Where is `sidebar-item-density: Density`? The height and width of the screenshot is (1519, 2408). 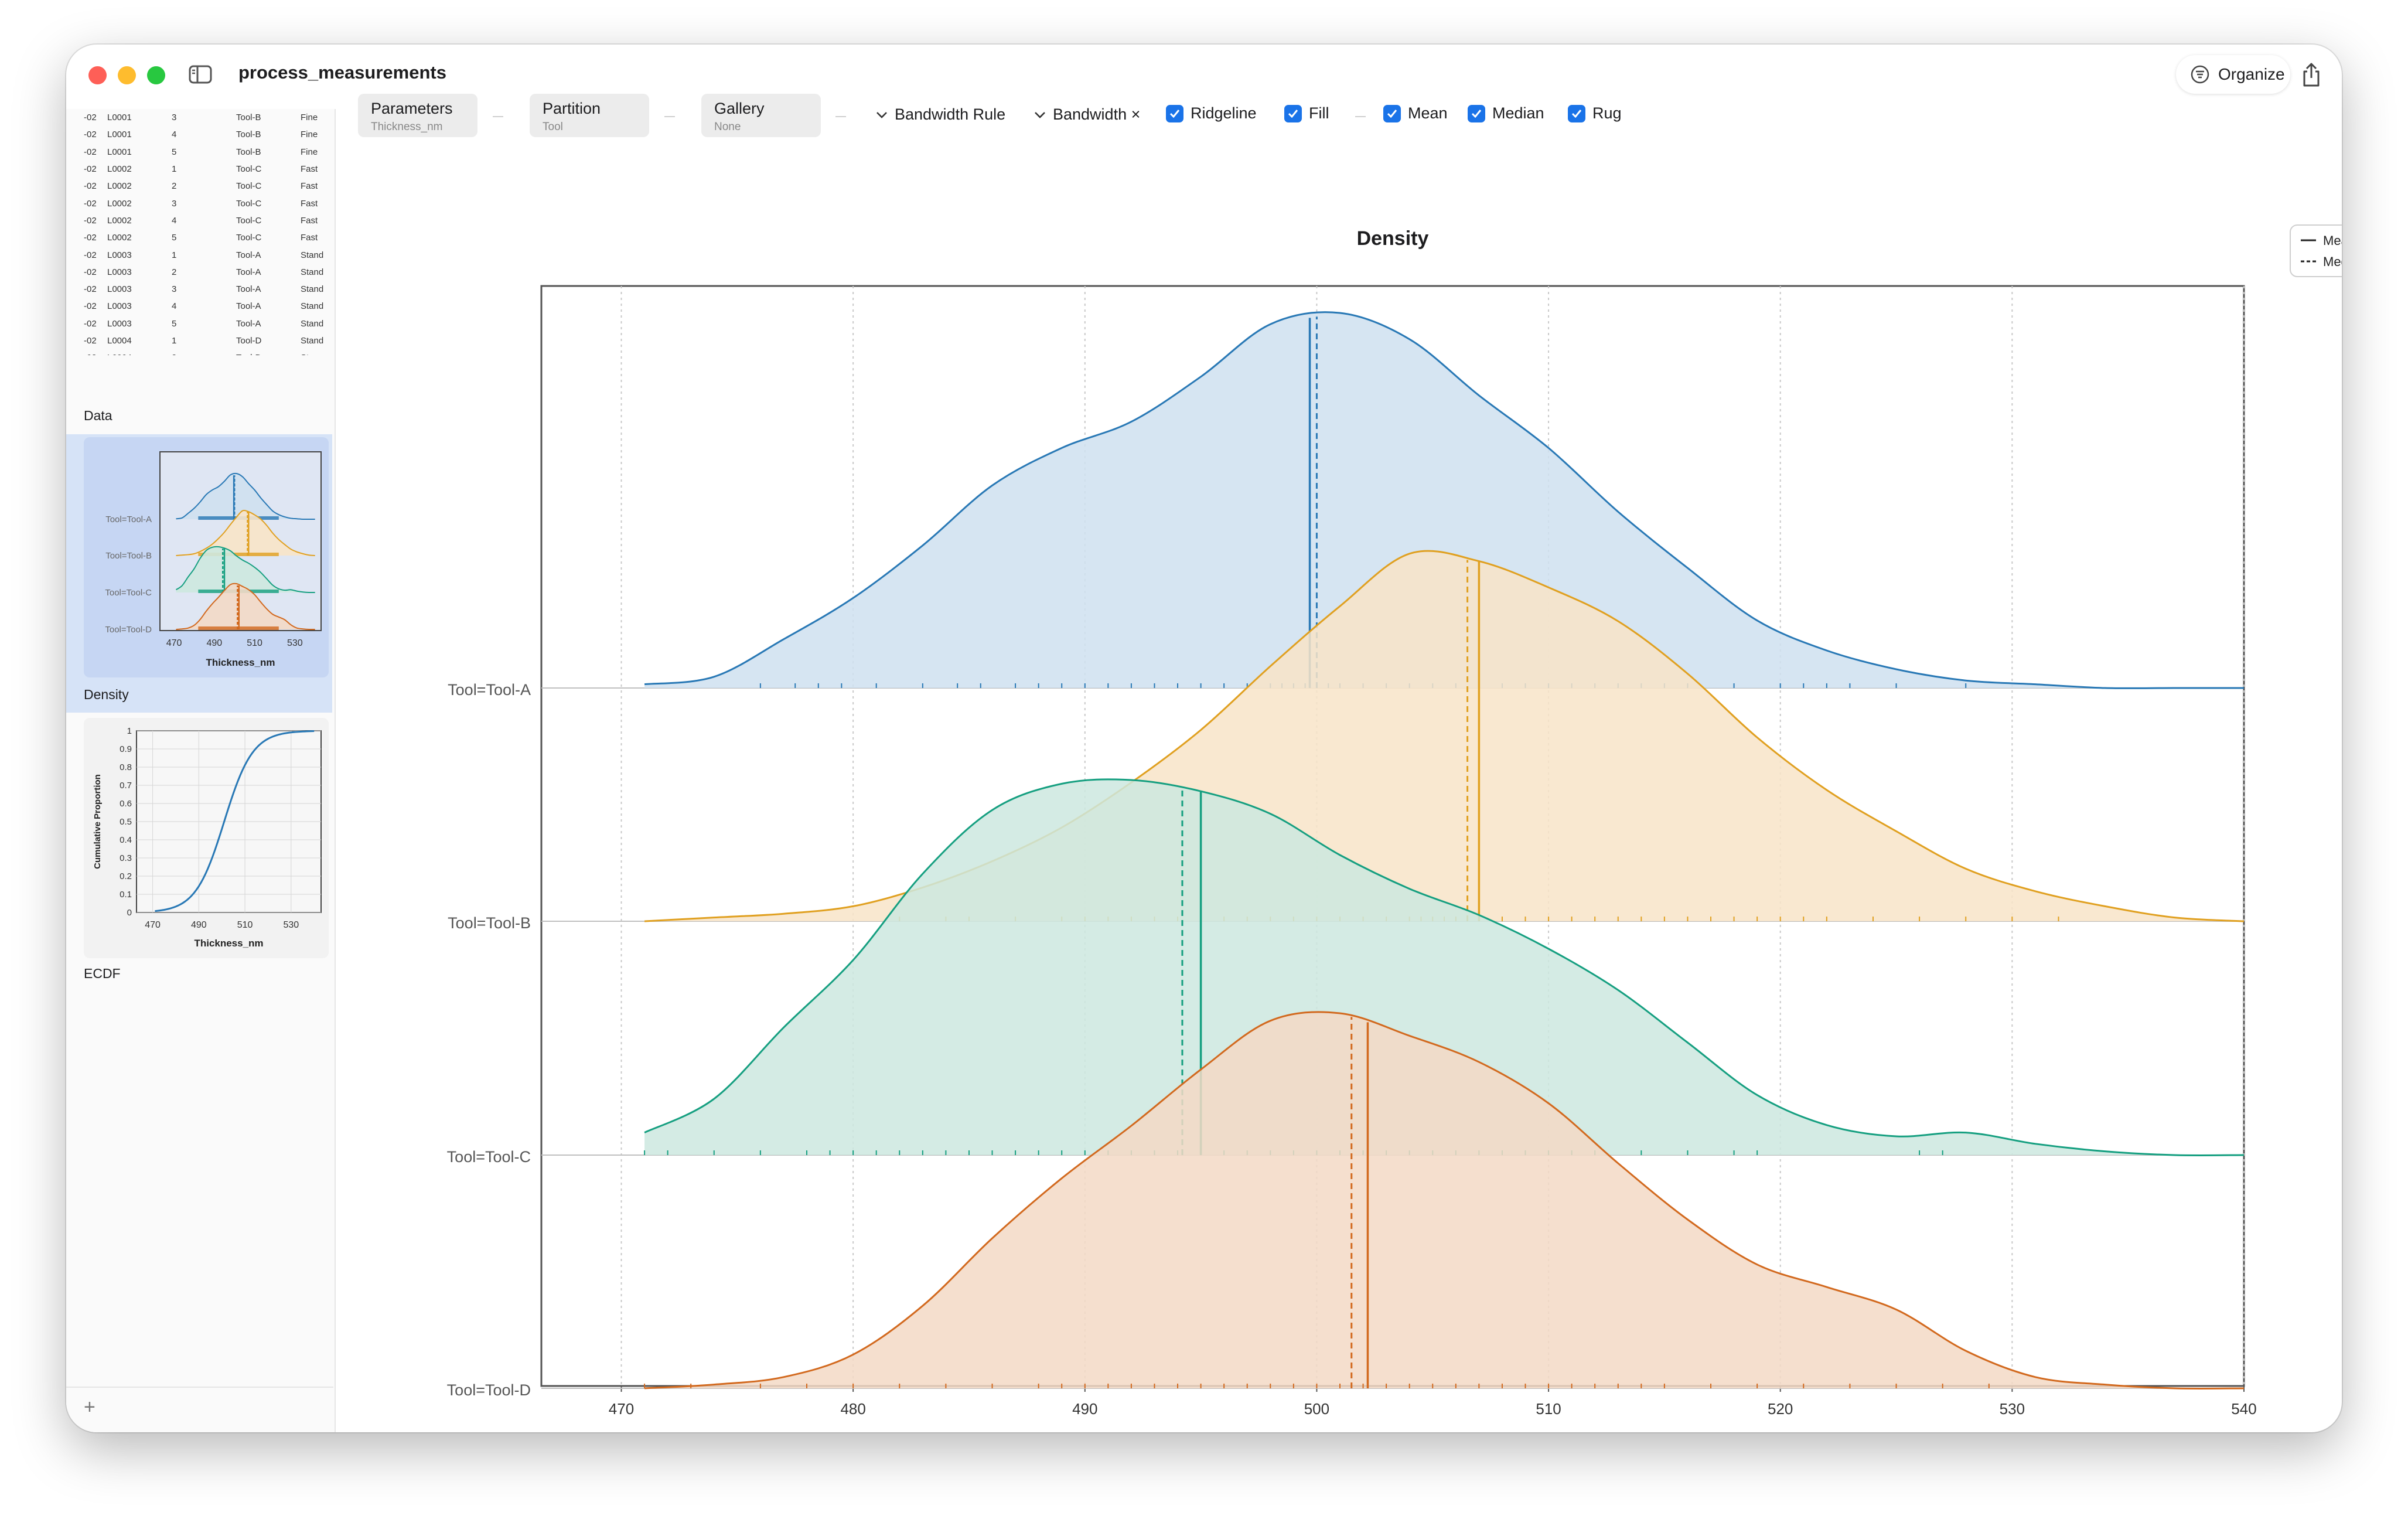
sidebar-item-density: Density is located at coordinates (106, 694).